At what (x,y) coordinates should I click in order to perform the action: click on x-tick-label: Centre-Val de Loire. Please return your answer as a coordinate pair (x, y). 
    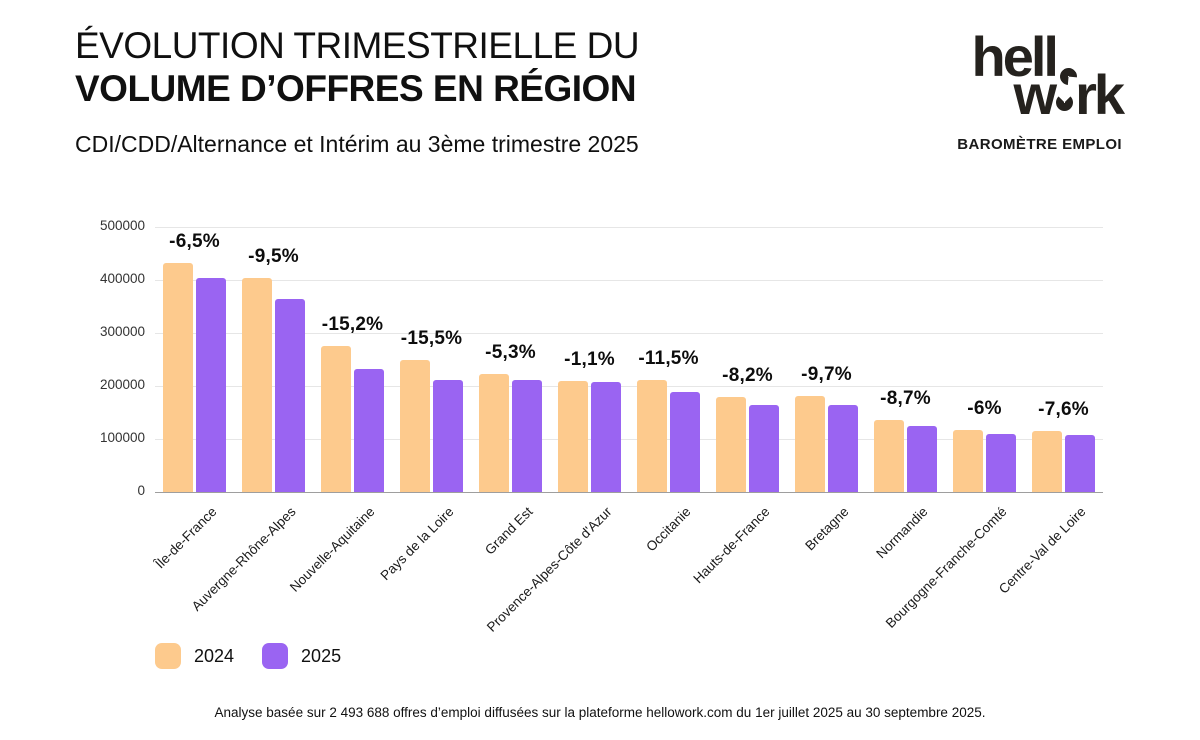
    Looking at the image, I should click on (1042, 550).